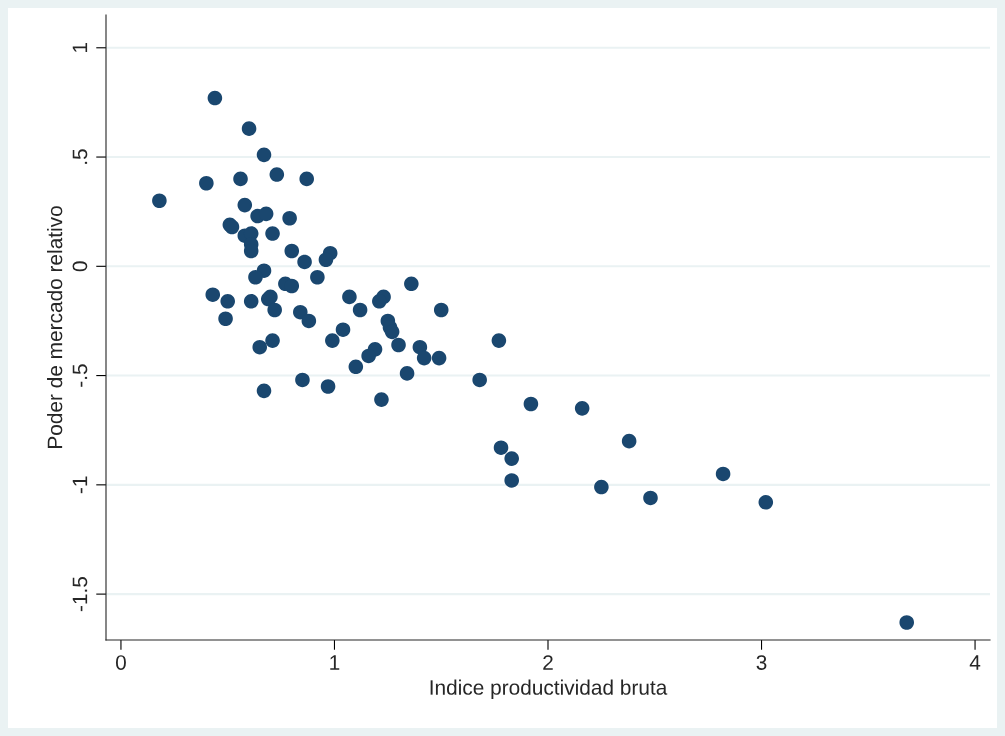  What do you see at coordinates (80, 156) in the screenshot?
I see `y-tick-label: .5` at bounding box center [80, 156].